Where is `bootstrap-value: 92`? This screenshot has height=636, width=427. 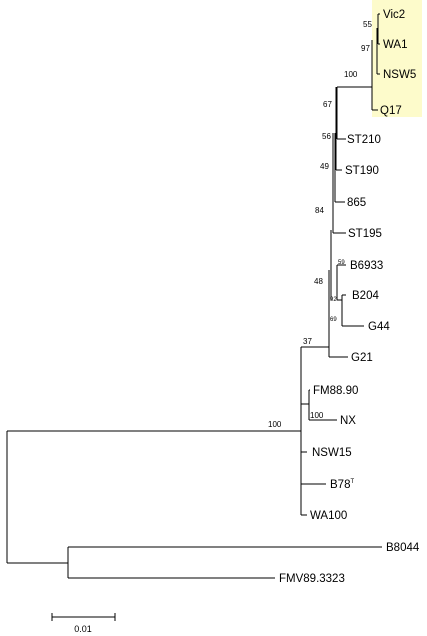 bootstrap-value: 92 is located at coordinates (333, 300).